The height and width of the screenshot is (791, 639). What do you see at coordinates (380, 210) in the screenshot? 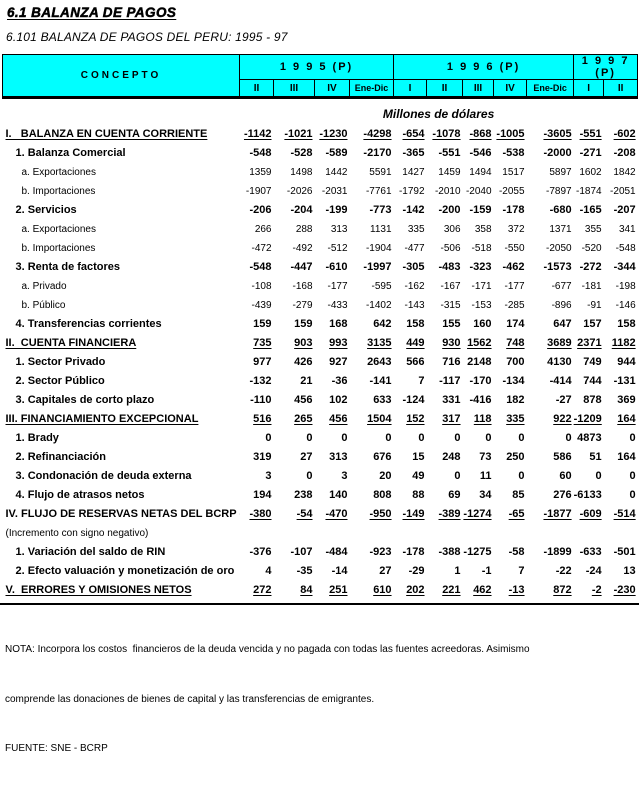
I see `cell-value: -773` at bounding box center [380, 210].